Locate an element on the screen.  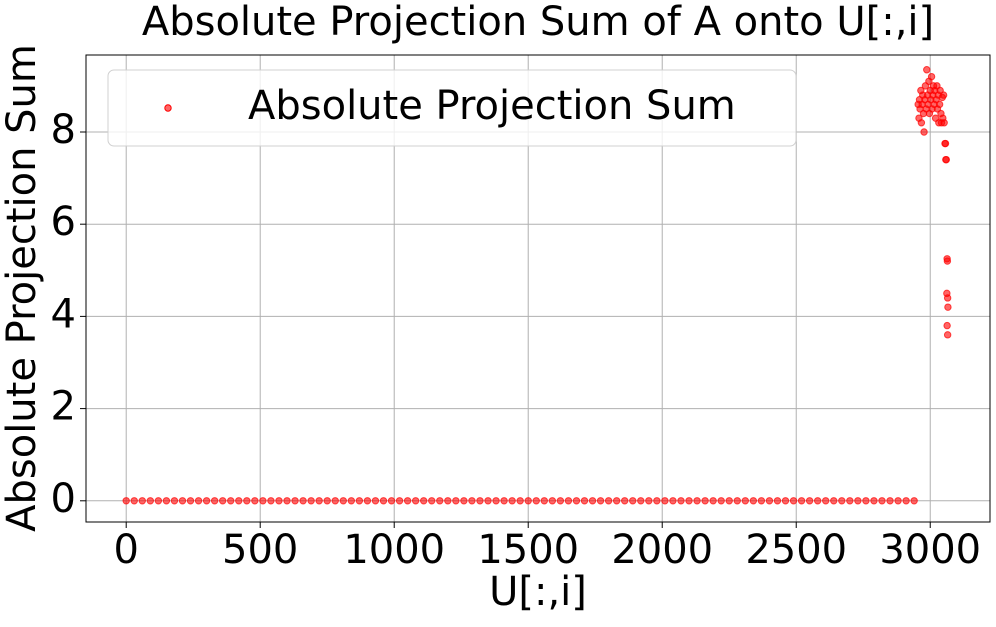
legend-marker is located at coordinates (168, 108).